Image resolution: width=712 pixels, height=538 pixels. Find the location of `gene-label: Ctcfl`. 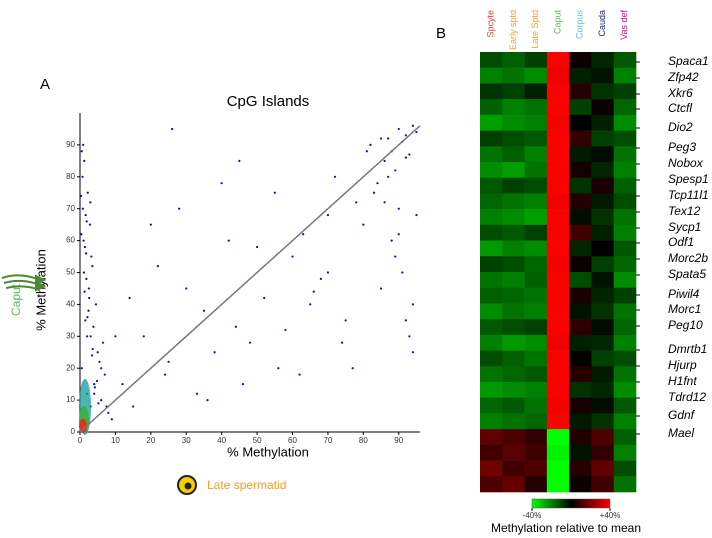

gene-label: Ctcfl is located at coordinates (680, 108).